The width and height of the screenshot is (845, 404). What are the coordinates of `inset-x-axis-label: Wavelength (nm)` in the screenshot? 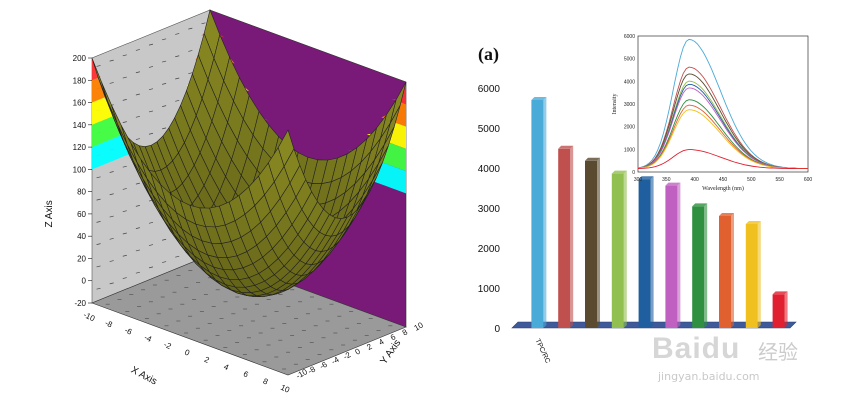 It's located at (723, 188).